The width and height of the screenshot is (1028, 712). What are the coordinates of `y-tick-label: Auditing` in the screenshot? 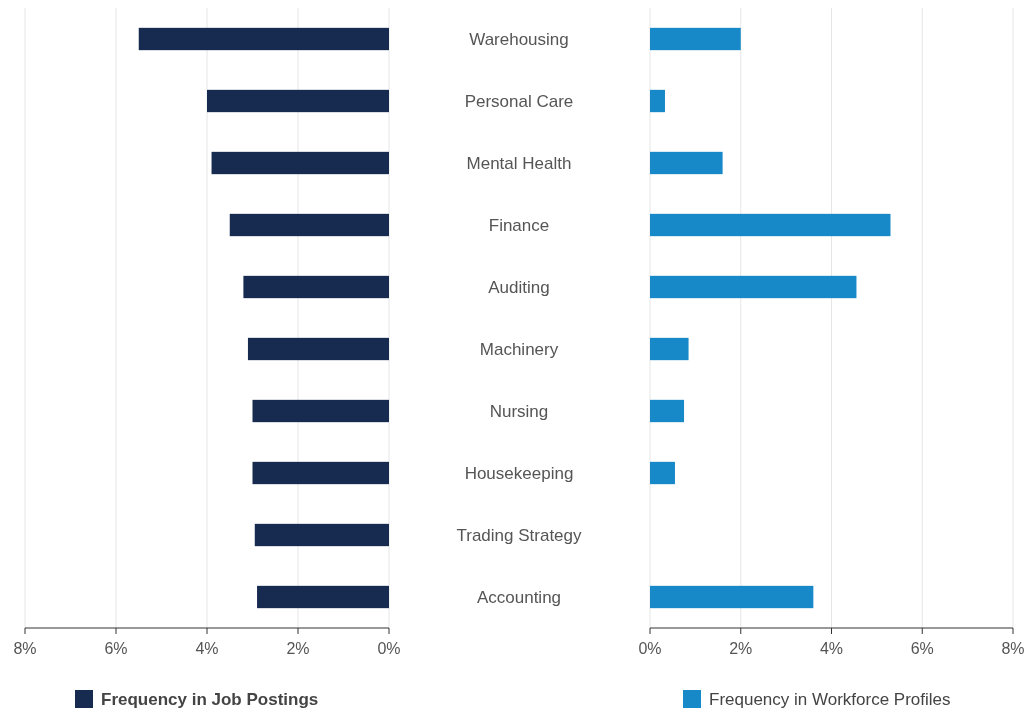 It's located at (519, 287).